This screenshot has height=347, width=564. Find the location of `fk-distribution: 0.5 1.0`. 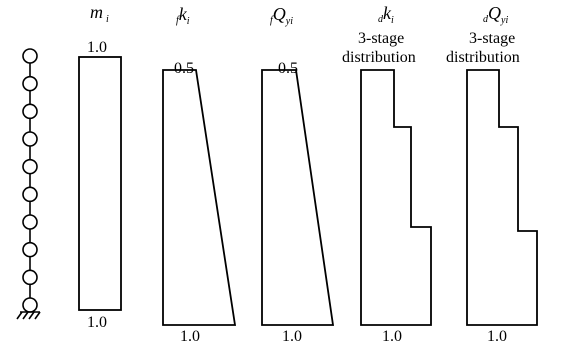

fk-distribution: 0.5 1.0 is located at coordinates (199, 202).